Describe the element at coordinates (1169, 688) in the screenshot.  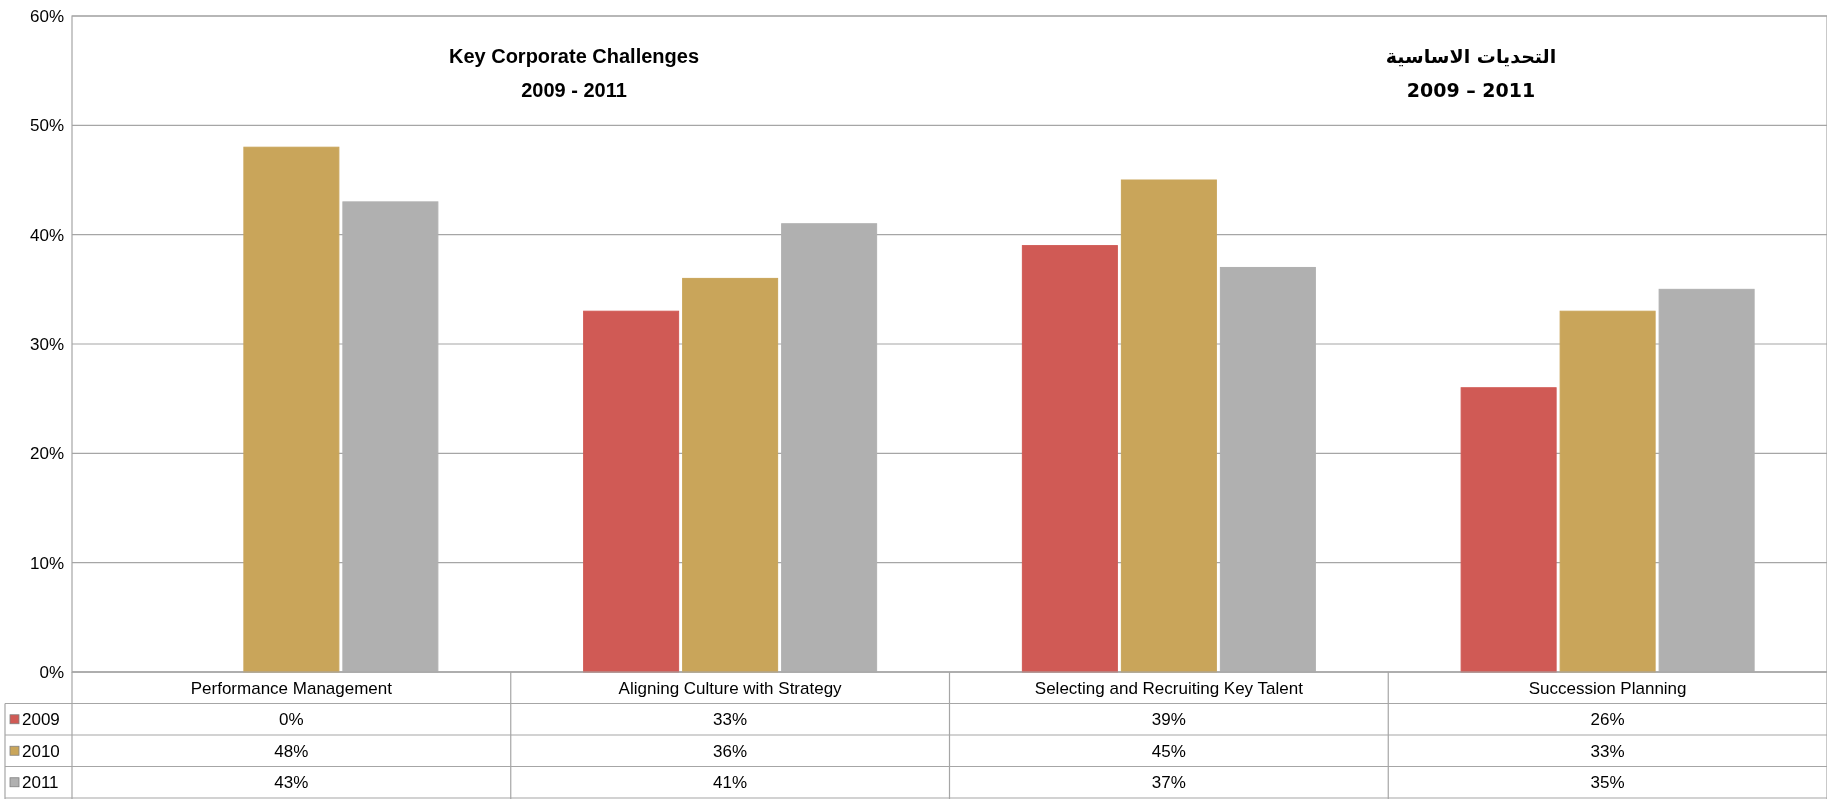
I see `x-tick-label: Selecting and Recruiting Key Talent` at that location.